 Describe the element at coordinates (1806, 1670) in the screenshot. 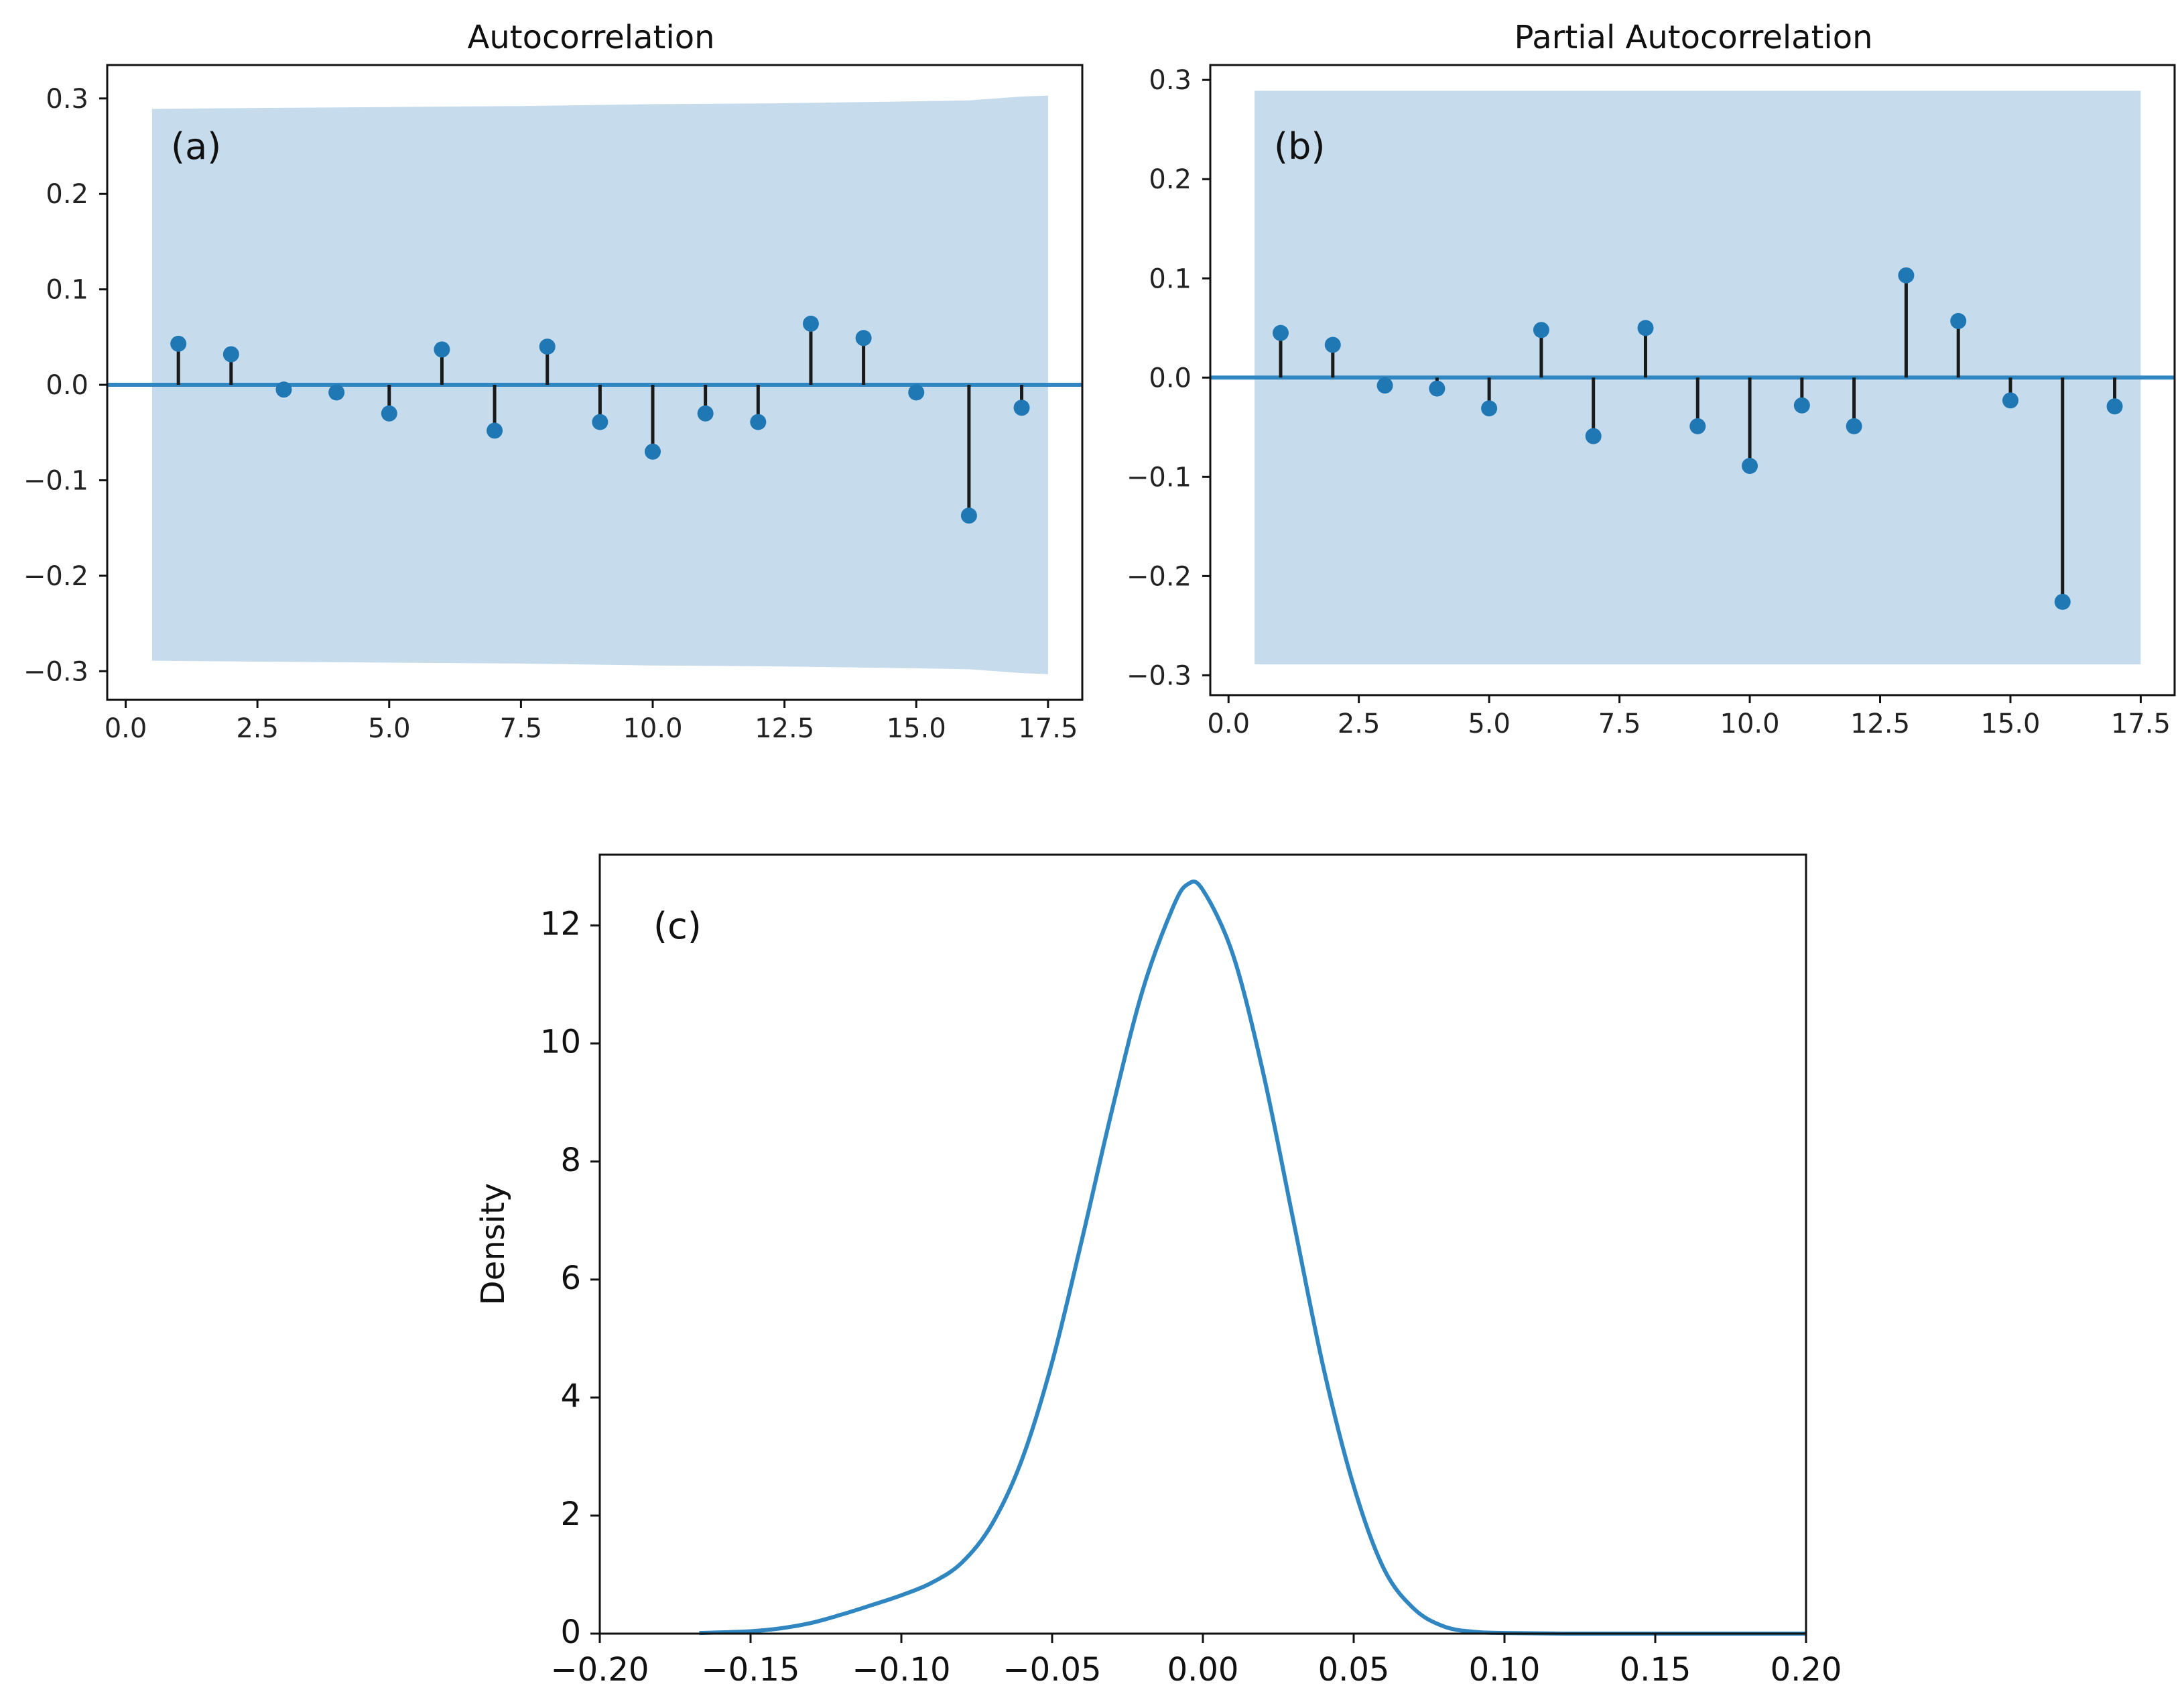

I see `x-tick-label: 0.20` at that location.